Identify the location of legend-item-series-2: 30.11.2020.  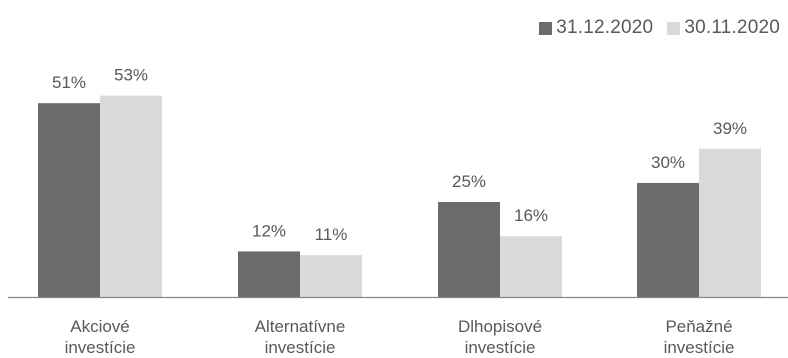
(723, 28).